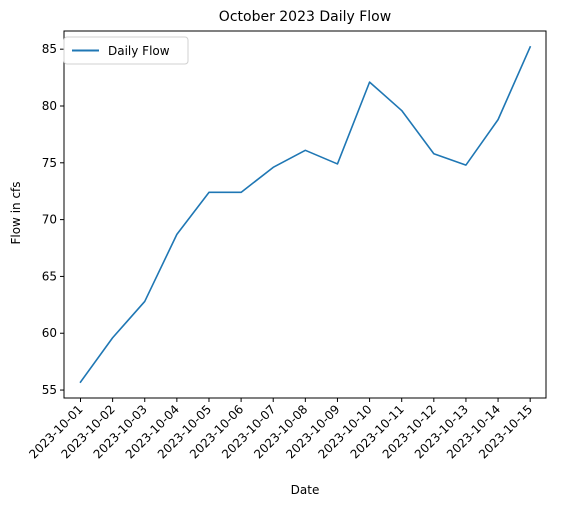 This screenshot has height=510, width=563. What do you see at coordinates (305, 17) in the screenshot?
I see `chart-title: October 2023 Daily Flow` at bounding box center [305, 17].